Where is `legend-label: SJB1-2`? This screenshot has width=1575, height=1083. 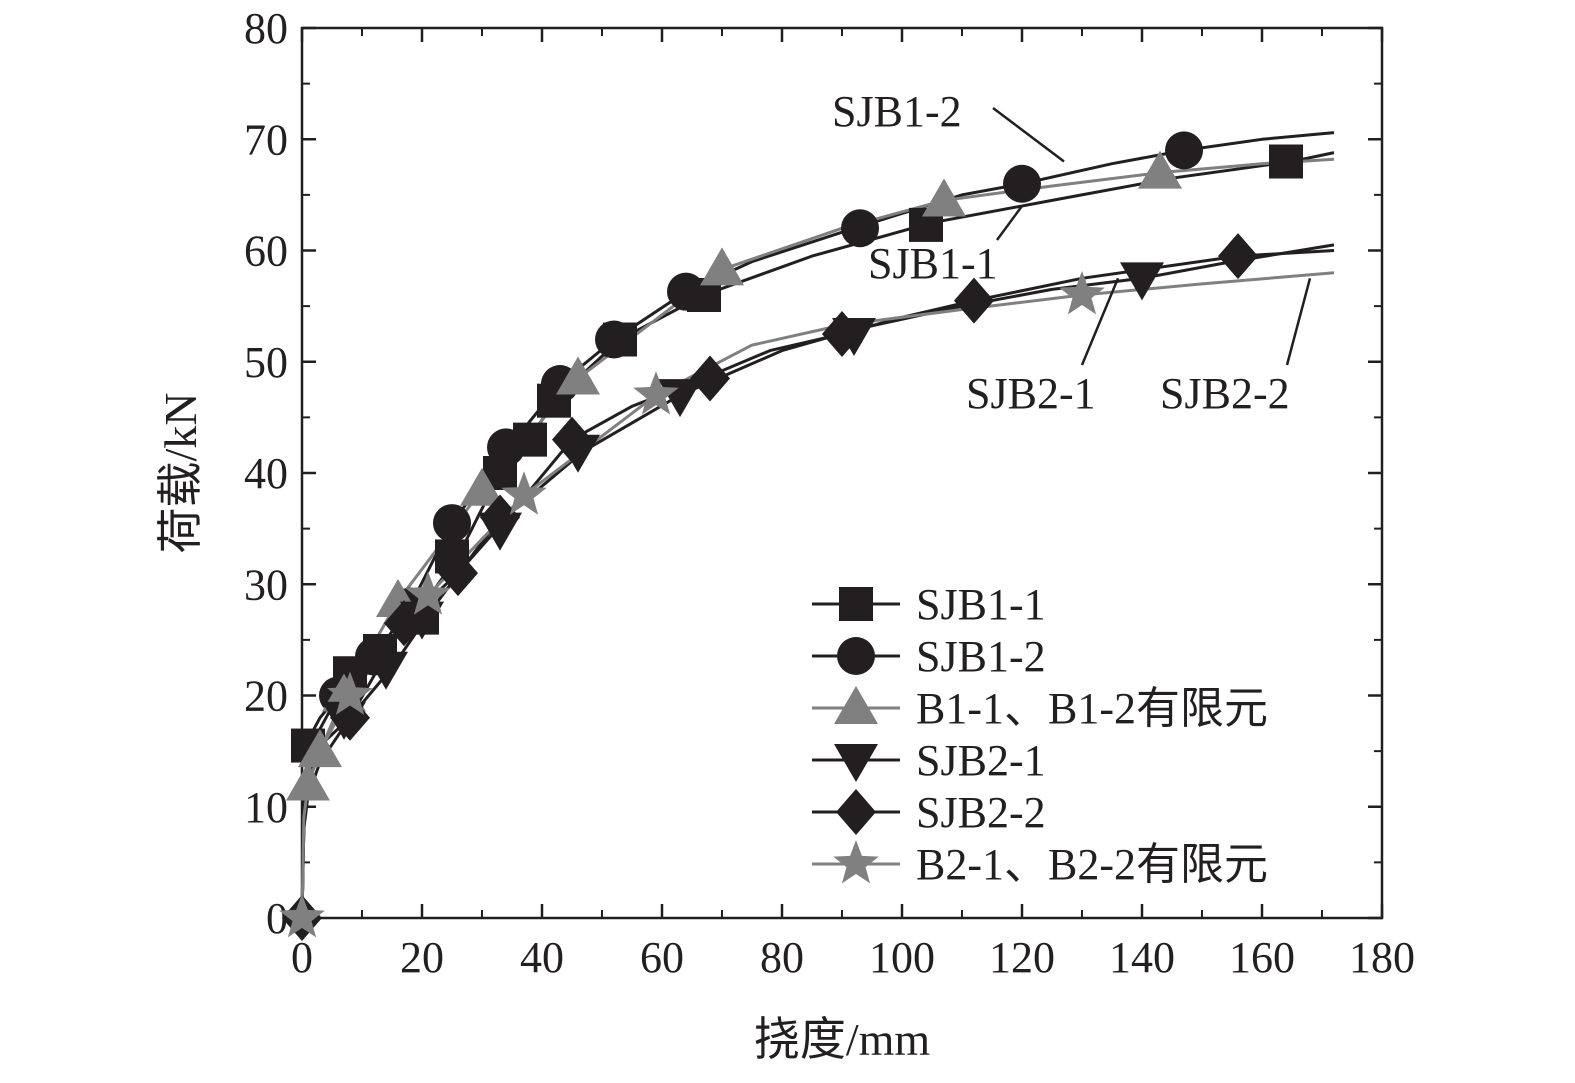 legend-label: SJB1-2 is located at coordinates (981, 656).